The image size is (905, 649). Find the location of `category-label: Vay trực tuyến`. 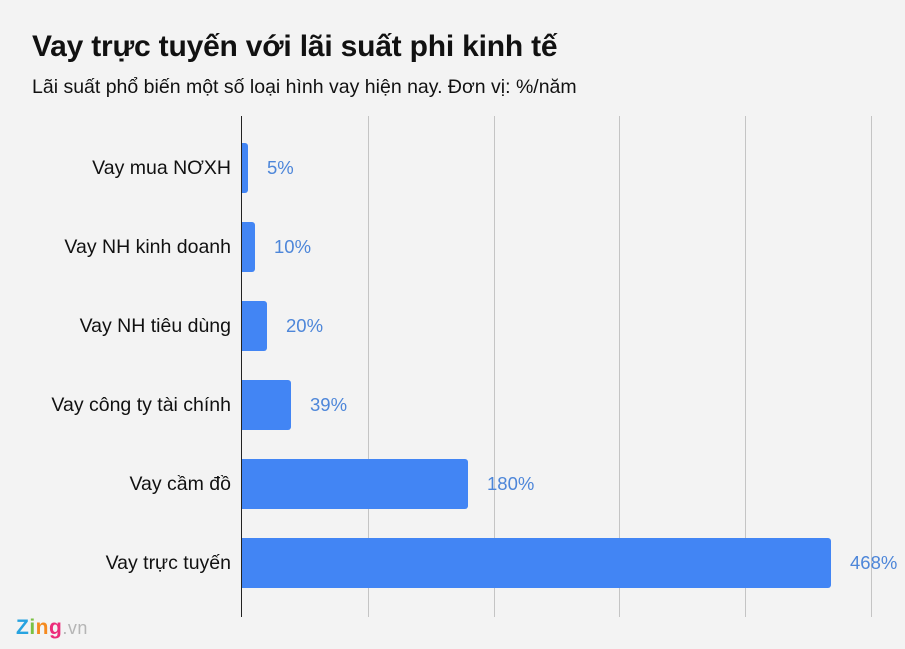

category-label: Vay trực tuyến is located at coordinates (168, 563).